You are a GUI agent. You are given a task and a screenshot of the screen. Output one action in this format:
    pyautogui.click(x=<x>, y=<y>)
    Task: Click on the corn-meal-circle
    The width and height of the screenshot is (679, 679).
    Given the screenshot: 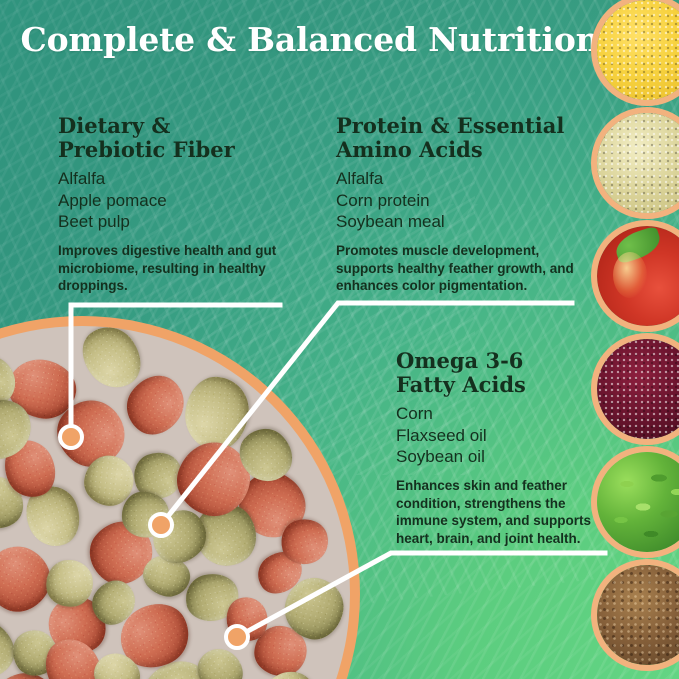 What is the action you would take?
    pyautogui.click(x=635, y=53)
    